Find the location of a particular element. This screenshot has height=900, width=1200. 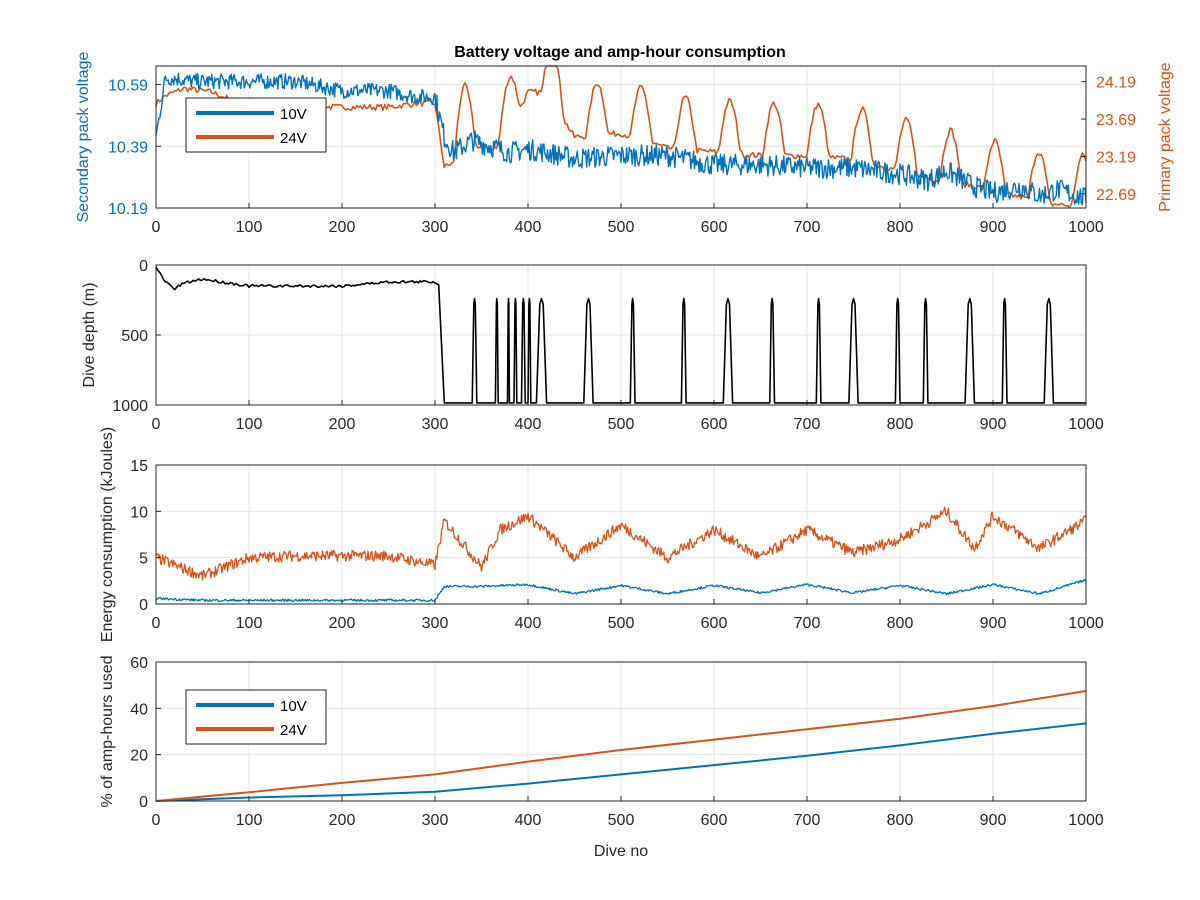

y-tick-label: 10 is located at coordinates (139, 512).